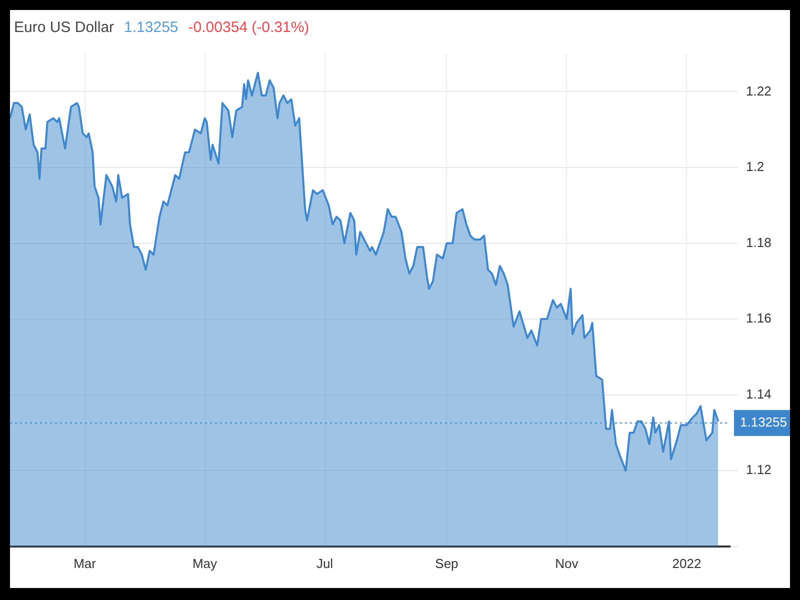 The width and height of the screenshot is (800, 600). Describe the element at coordinates (759, 242) in the screenshot. I see `y-tick-label: 1.18` at that location.